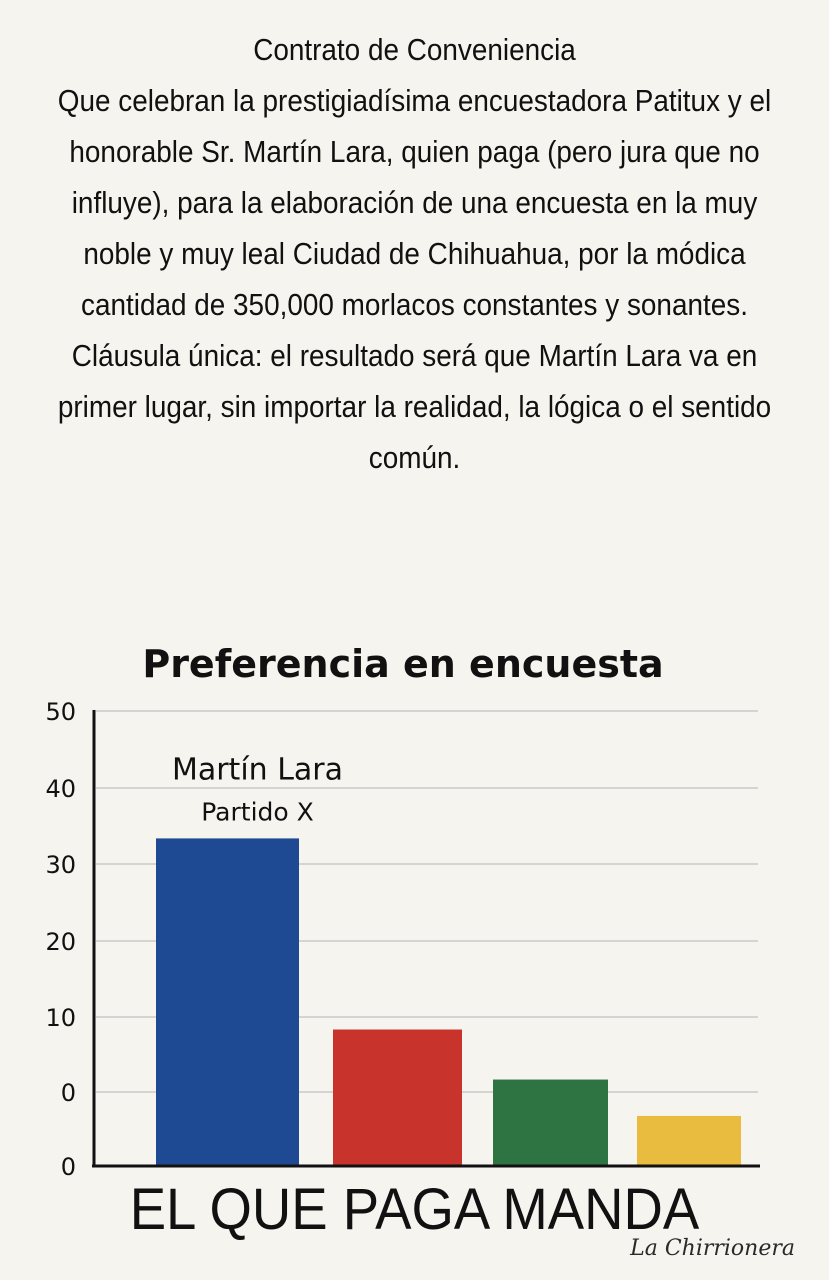 This screenshot has width=829, height=1280. What do you see at coordinates (414, 49) in the screenshot?
I see `contract-title: Contrato de Conveniencia` at bounding box center [414, 49].